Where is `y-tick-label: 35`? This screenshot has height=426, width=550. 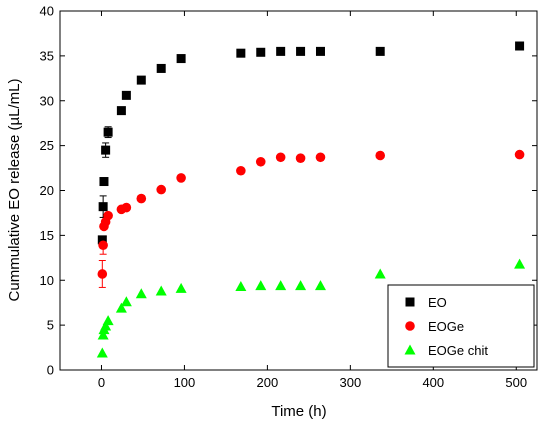
y-tick-label: 35 is located at coordinates (47, 55).